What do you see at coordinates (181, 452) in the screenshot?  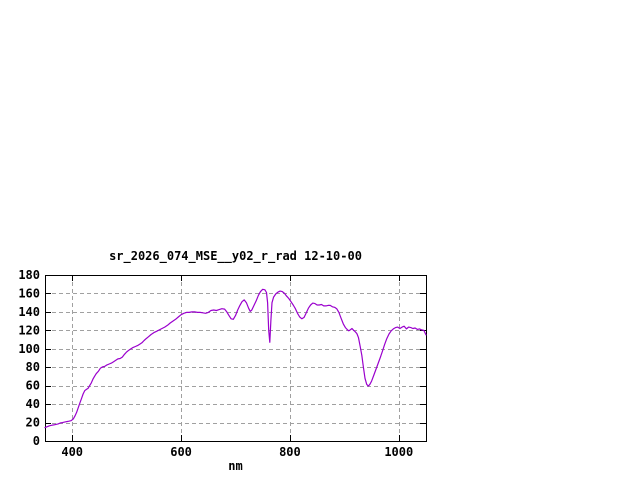 I see `x-tick-label: 600` at bounding box center [181, 452].